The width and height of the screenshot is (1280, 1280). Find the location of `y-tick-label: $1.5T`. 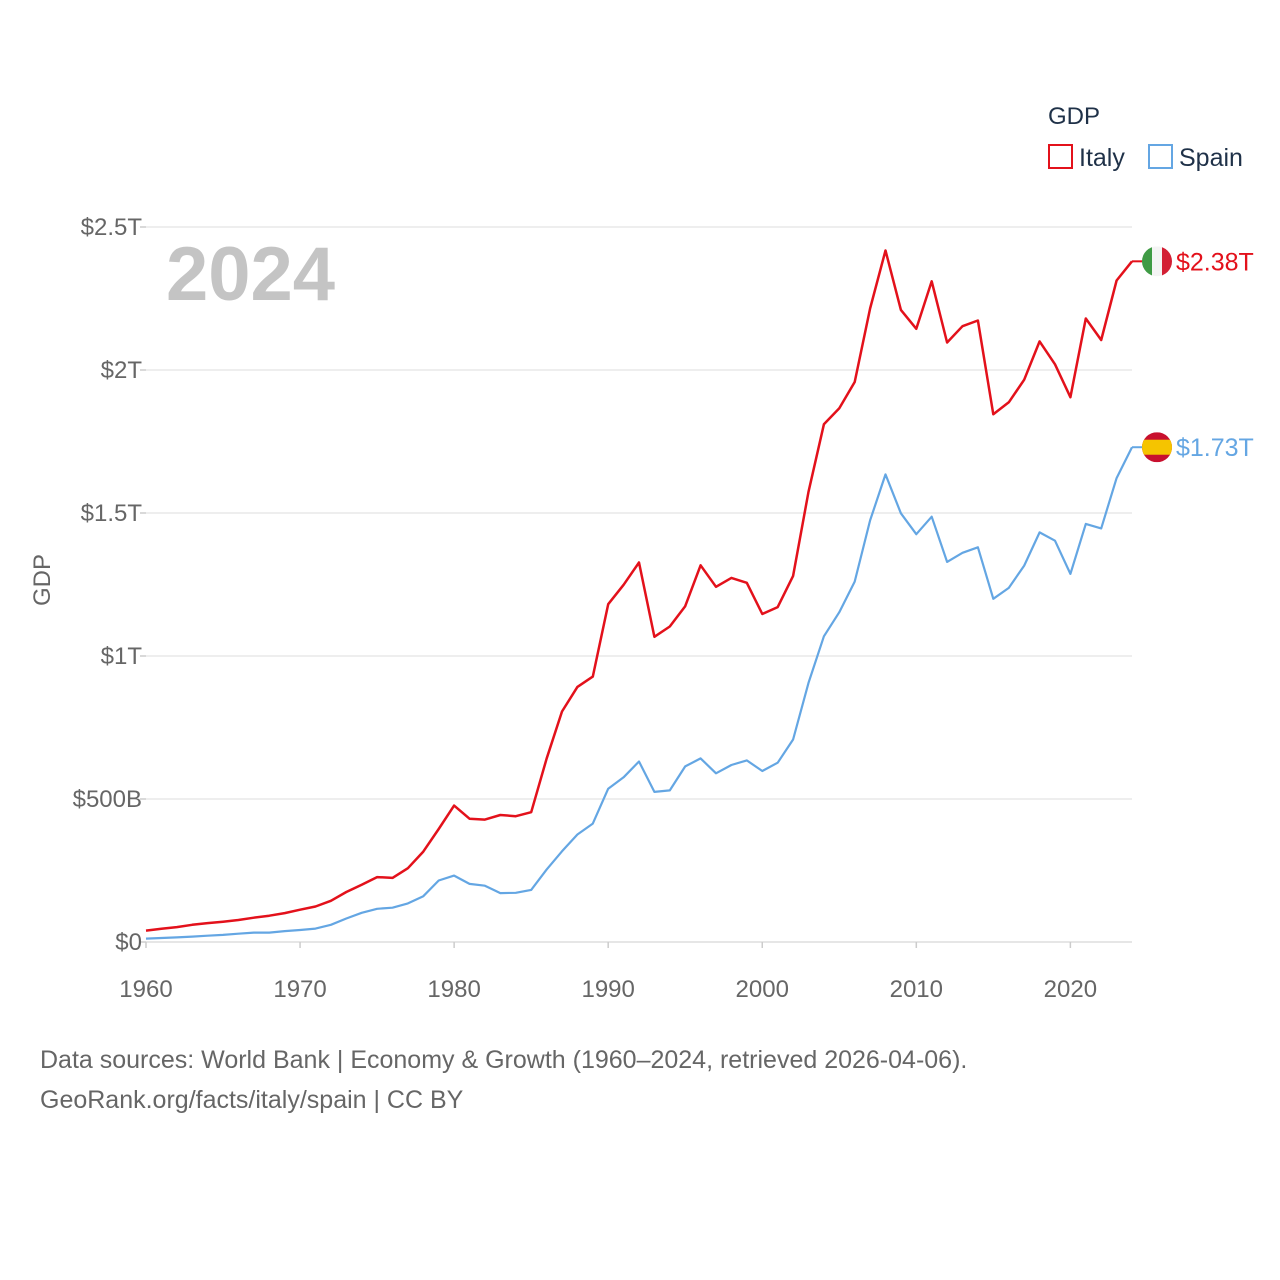

y-tick-label: $1.5T is located at coordinates (112, 513).